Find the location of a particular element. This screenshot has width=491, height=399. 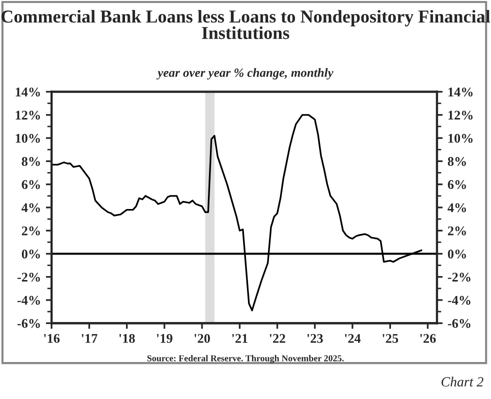

x-tick-label: '17 is located at coordinates (90, 338).